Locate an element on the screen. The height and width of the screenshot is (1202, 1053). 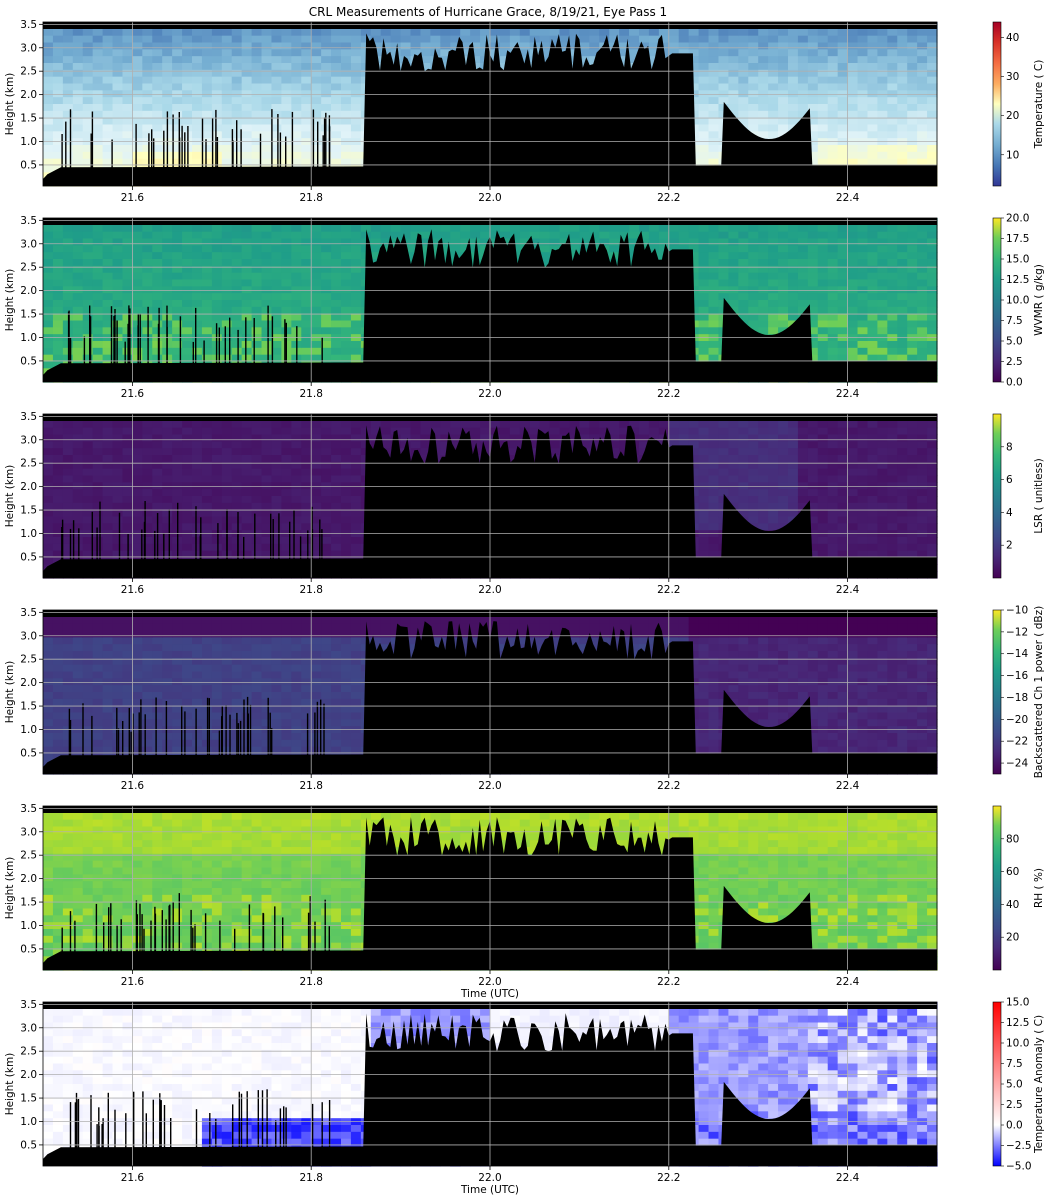
colorbar-label: WVMR ( g/kg) is located at coordinates (1039, 300).